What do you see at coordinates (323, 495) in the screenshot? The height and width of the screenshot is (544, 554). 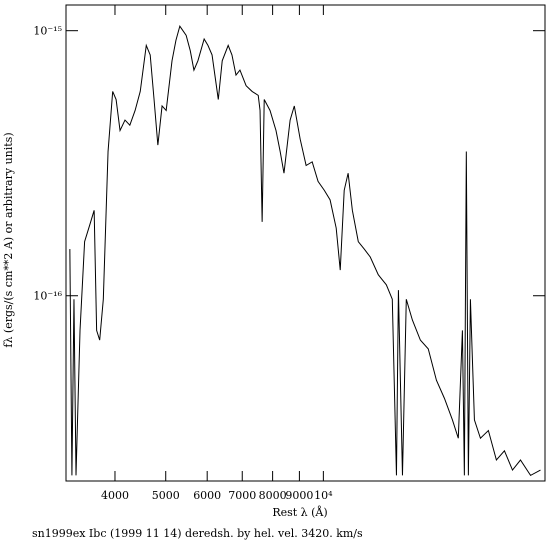 I see `x-tick-label: 10⁴` at bounding box center [323, 495].